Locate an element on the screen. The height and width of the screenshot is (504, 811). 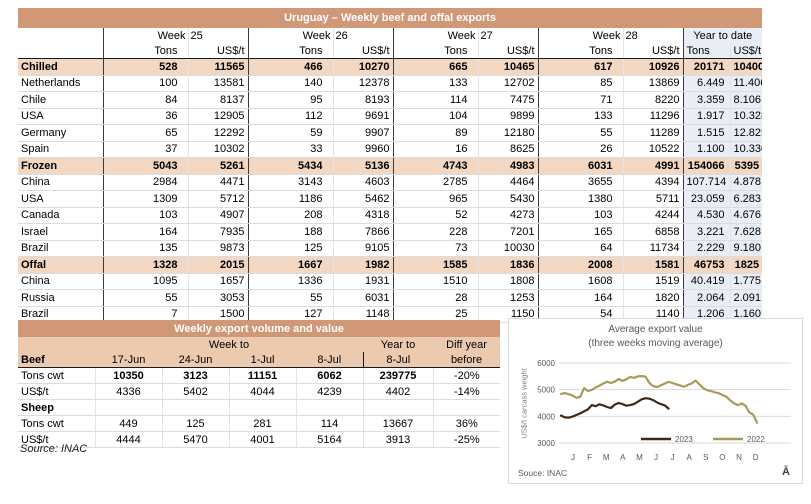
value-cell: 13667 is located at coordinates (398, 423).